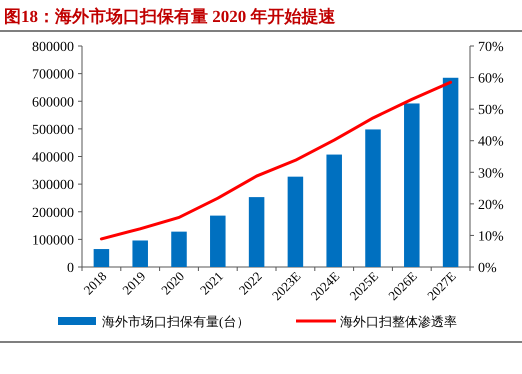 This screenshot has width=522, height=374. What do you see at coordinates (491, 236) in the screenshot?
I see `y2-tick-label: 10%` at bounding box center [491, 236].